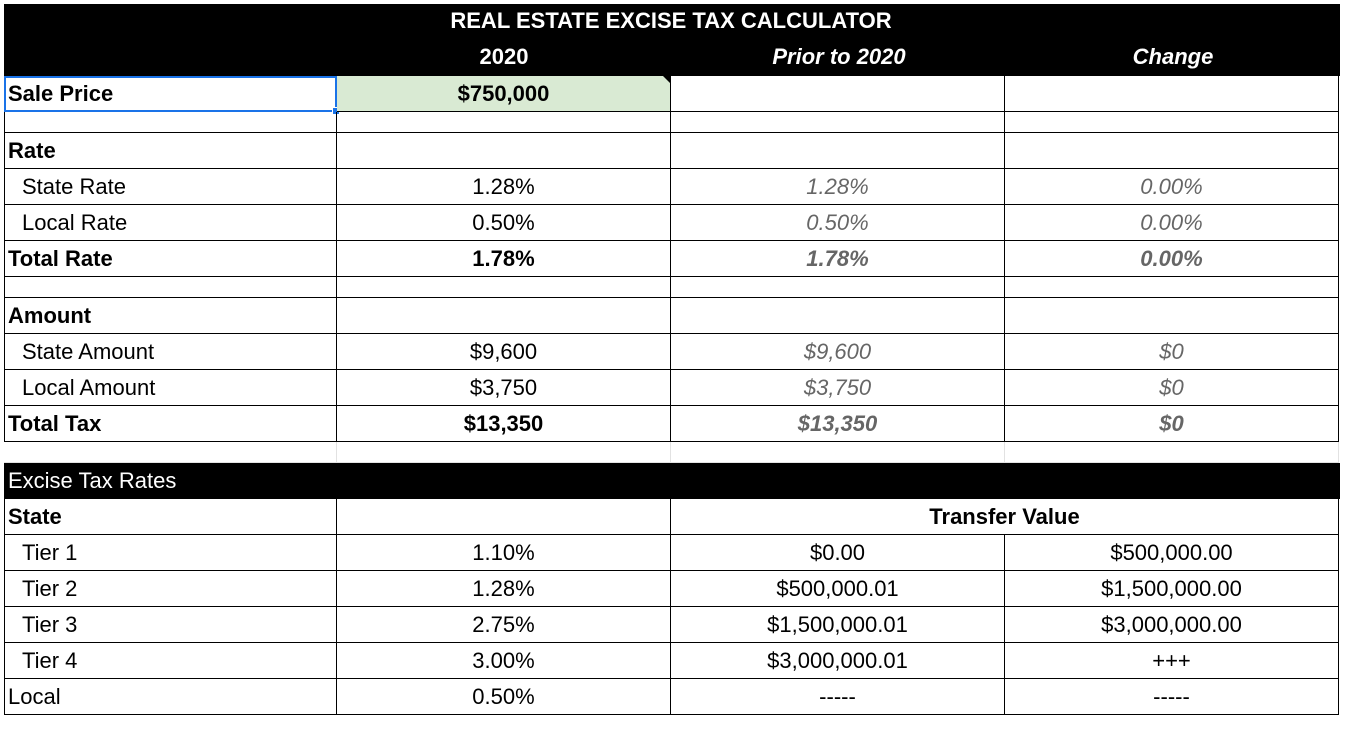 The image size is (1345, 729). What do you see at coordinates (170, 589) in the screenshot?
I see `tier-label: Tier 2` at bounding box center [170, 589].